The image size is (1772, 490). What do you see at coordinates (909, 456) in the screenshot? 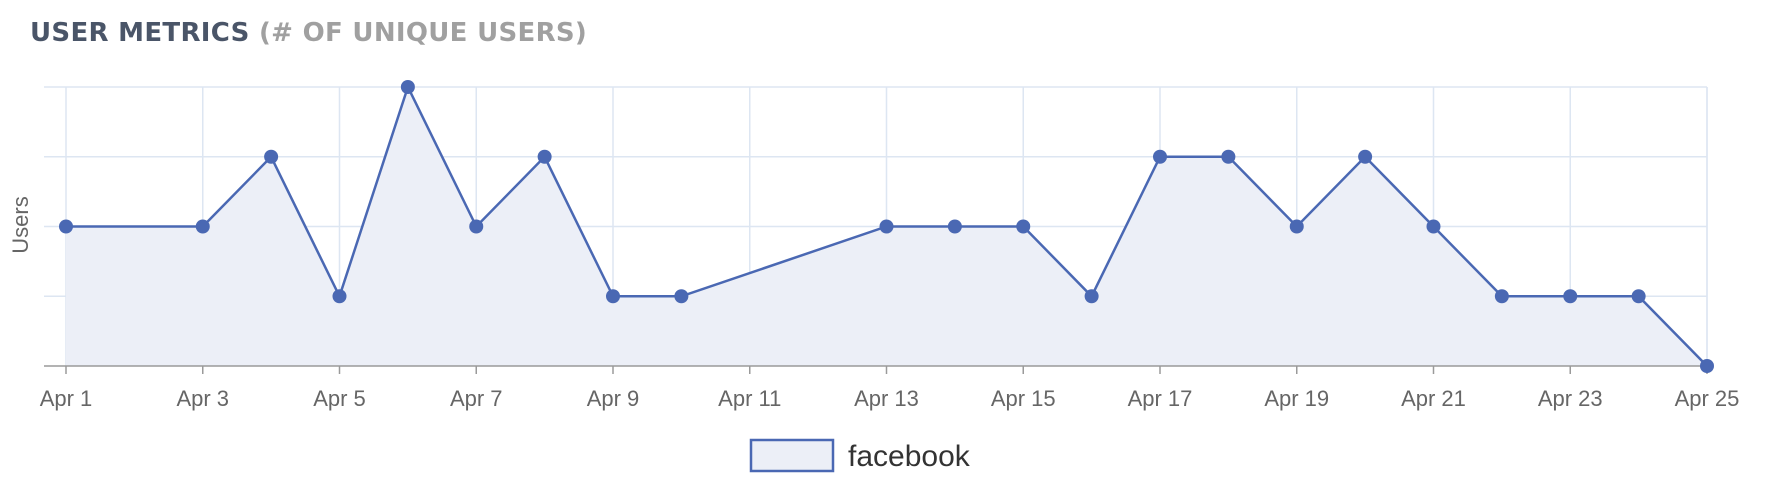
I see `legend-label: facebook` at bounding box center [909, 456].